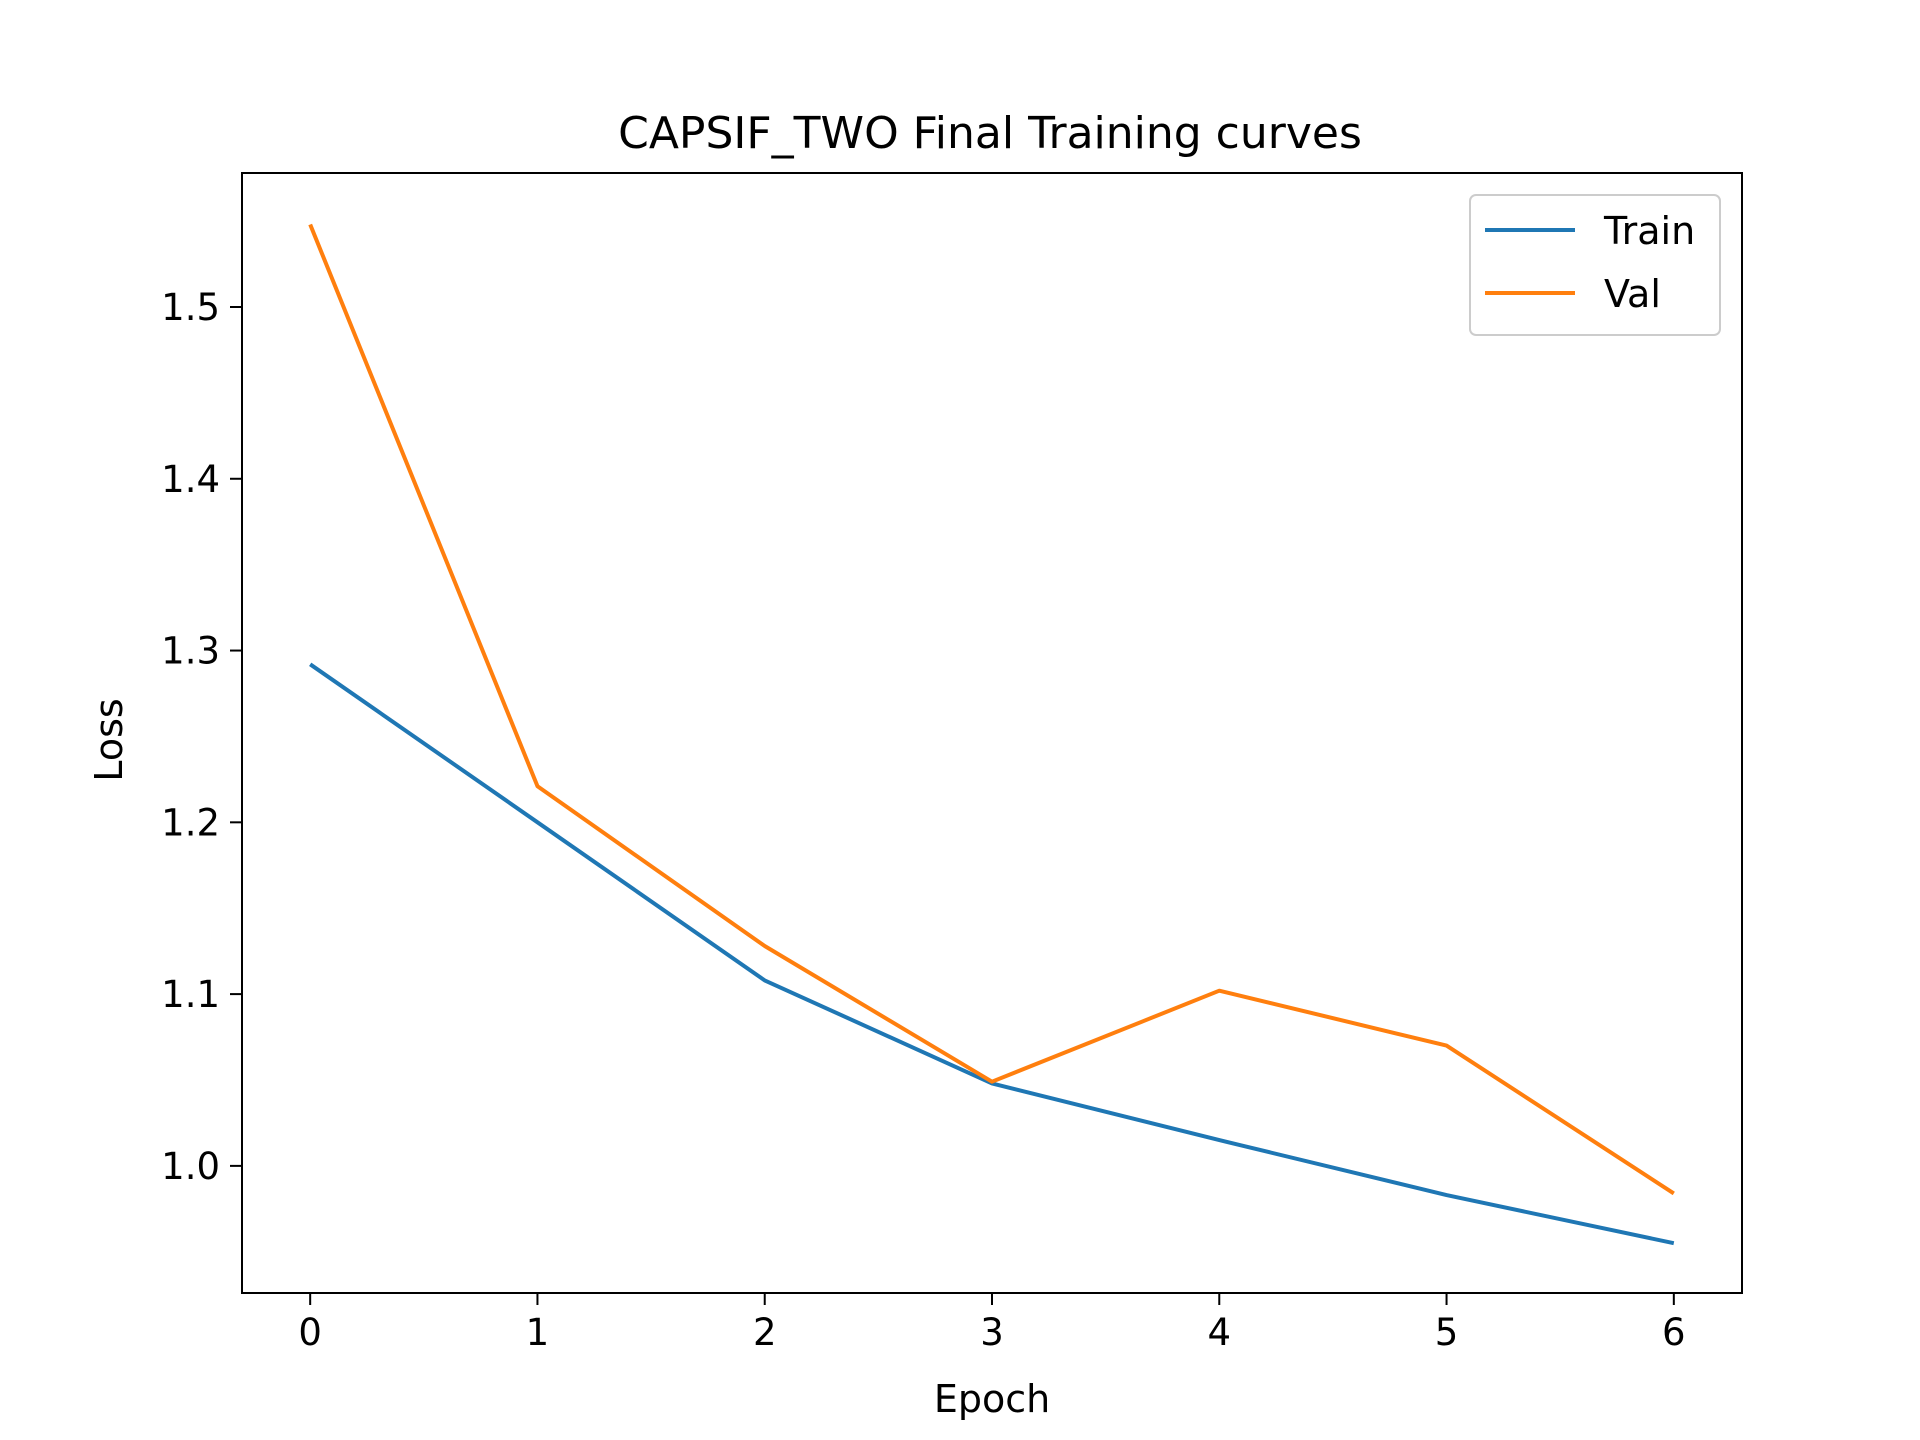 This screenshot has height=1440, width=1920. Describe the element at coordinates (990, 133) in the screenshot. I see `chart-title: CAPSIF_TWO Final Training curves` at that location.